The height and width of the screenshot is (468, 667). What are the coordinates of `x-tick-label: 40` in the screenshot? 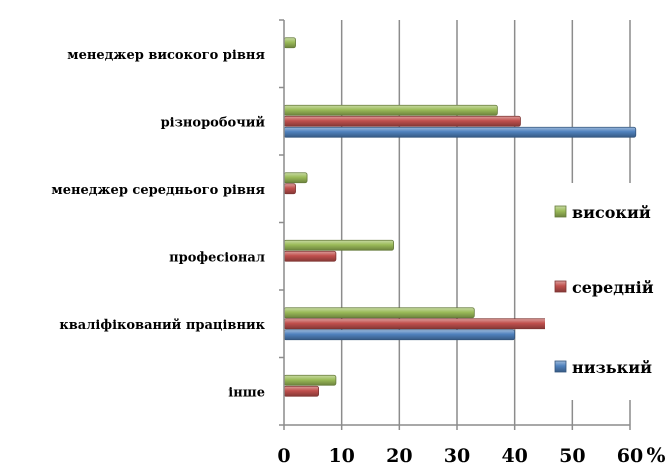 It's located at (514, 456).